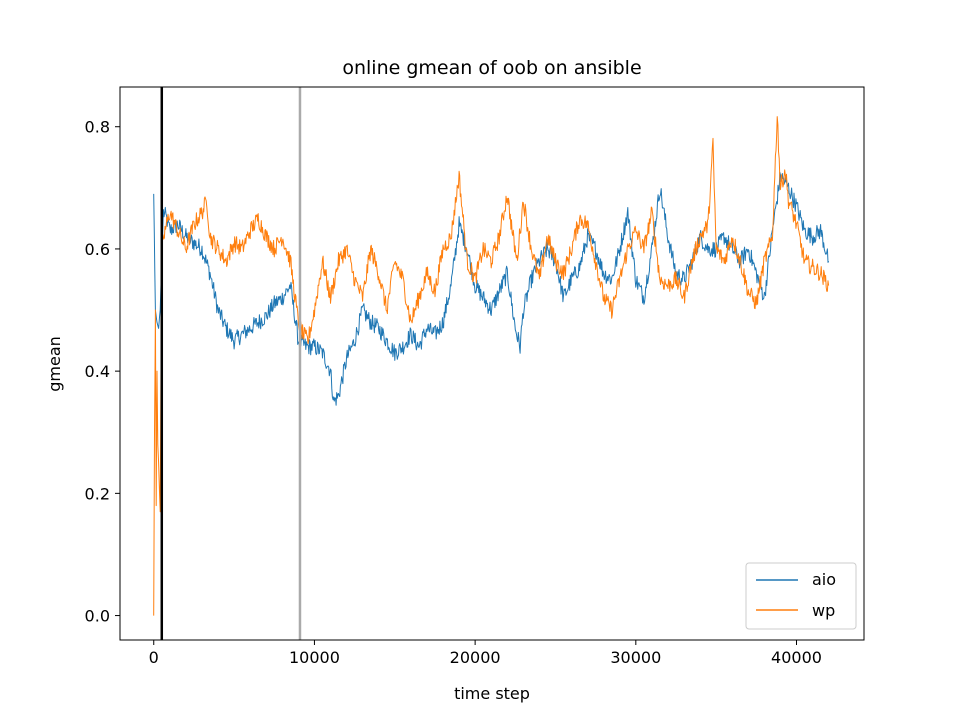  I want to click on y-tick-label: 0.0, so click(97, 616).